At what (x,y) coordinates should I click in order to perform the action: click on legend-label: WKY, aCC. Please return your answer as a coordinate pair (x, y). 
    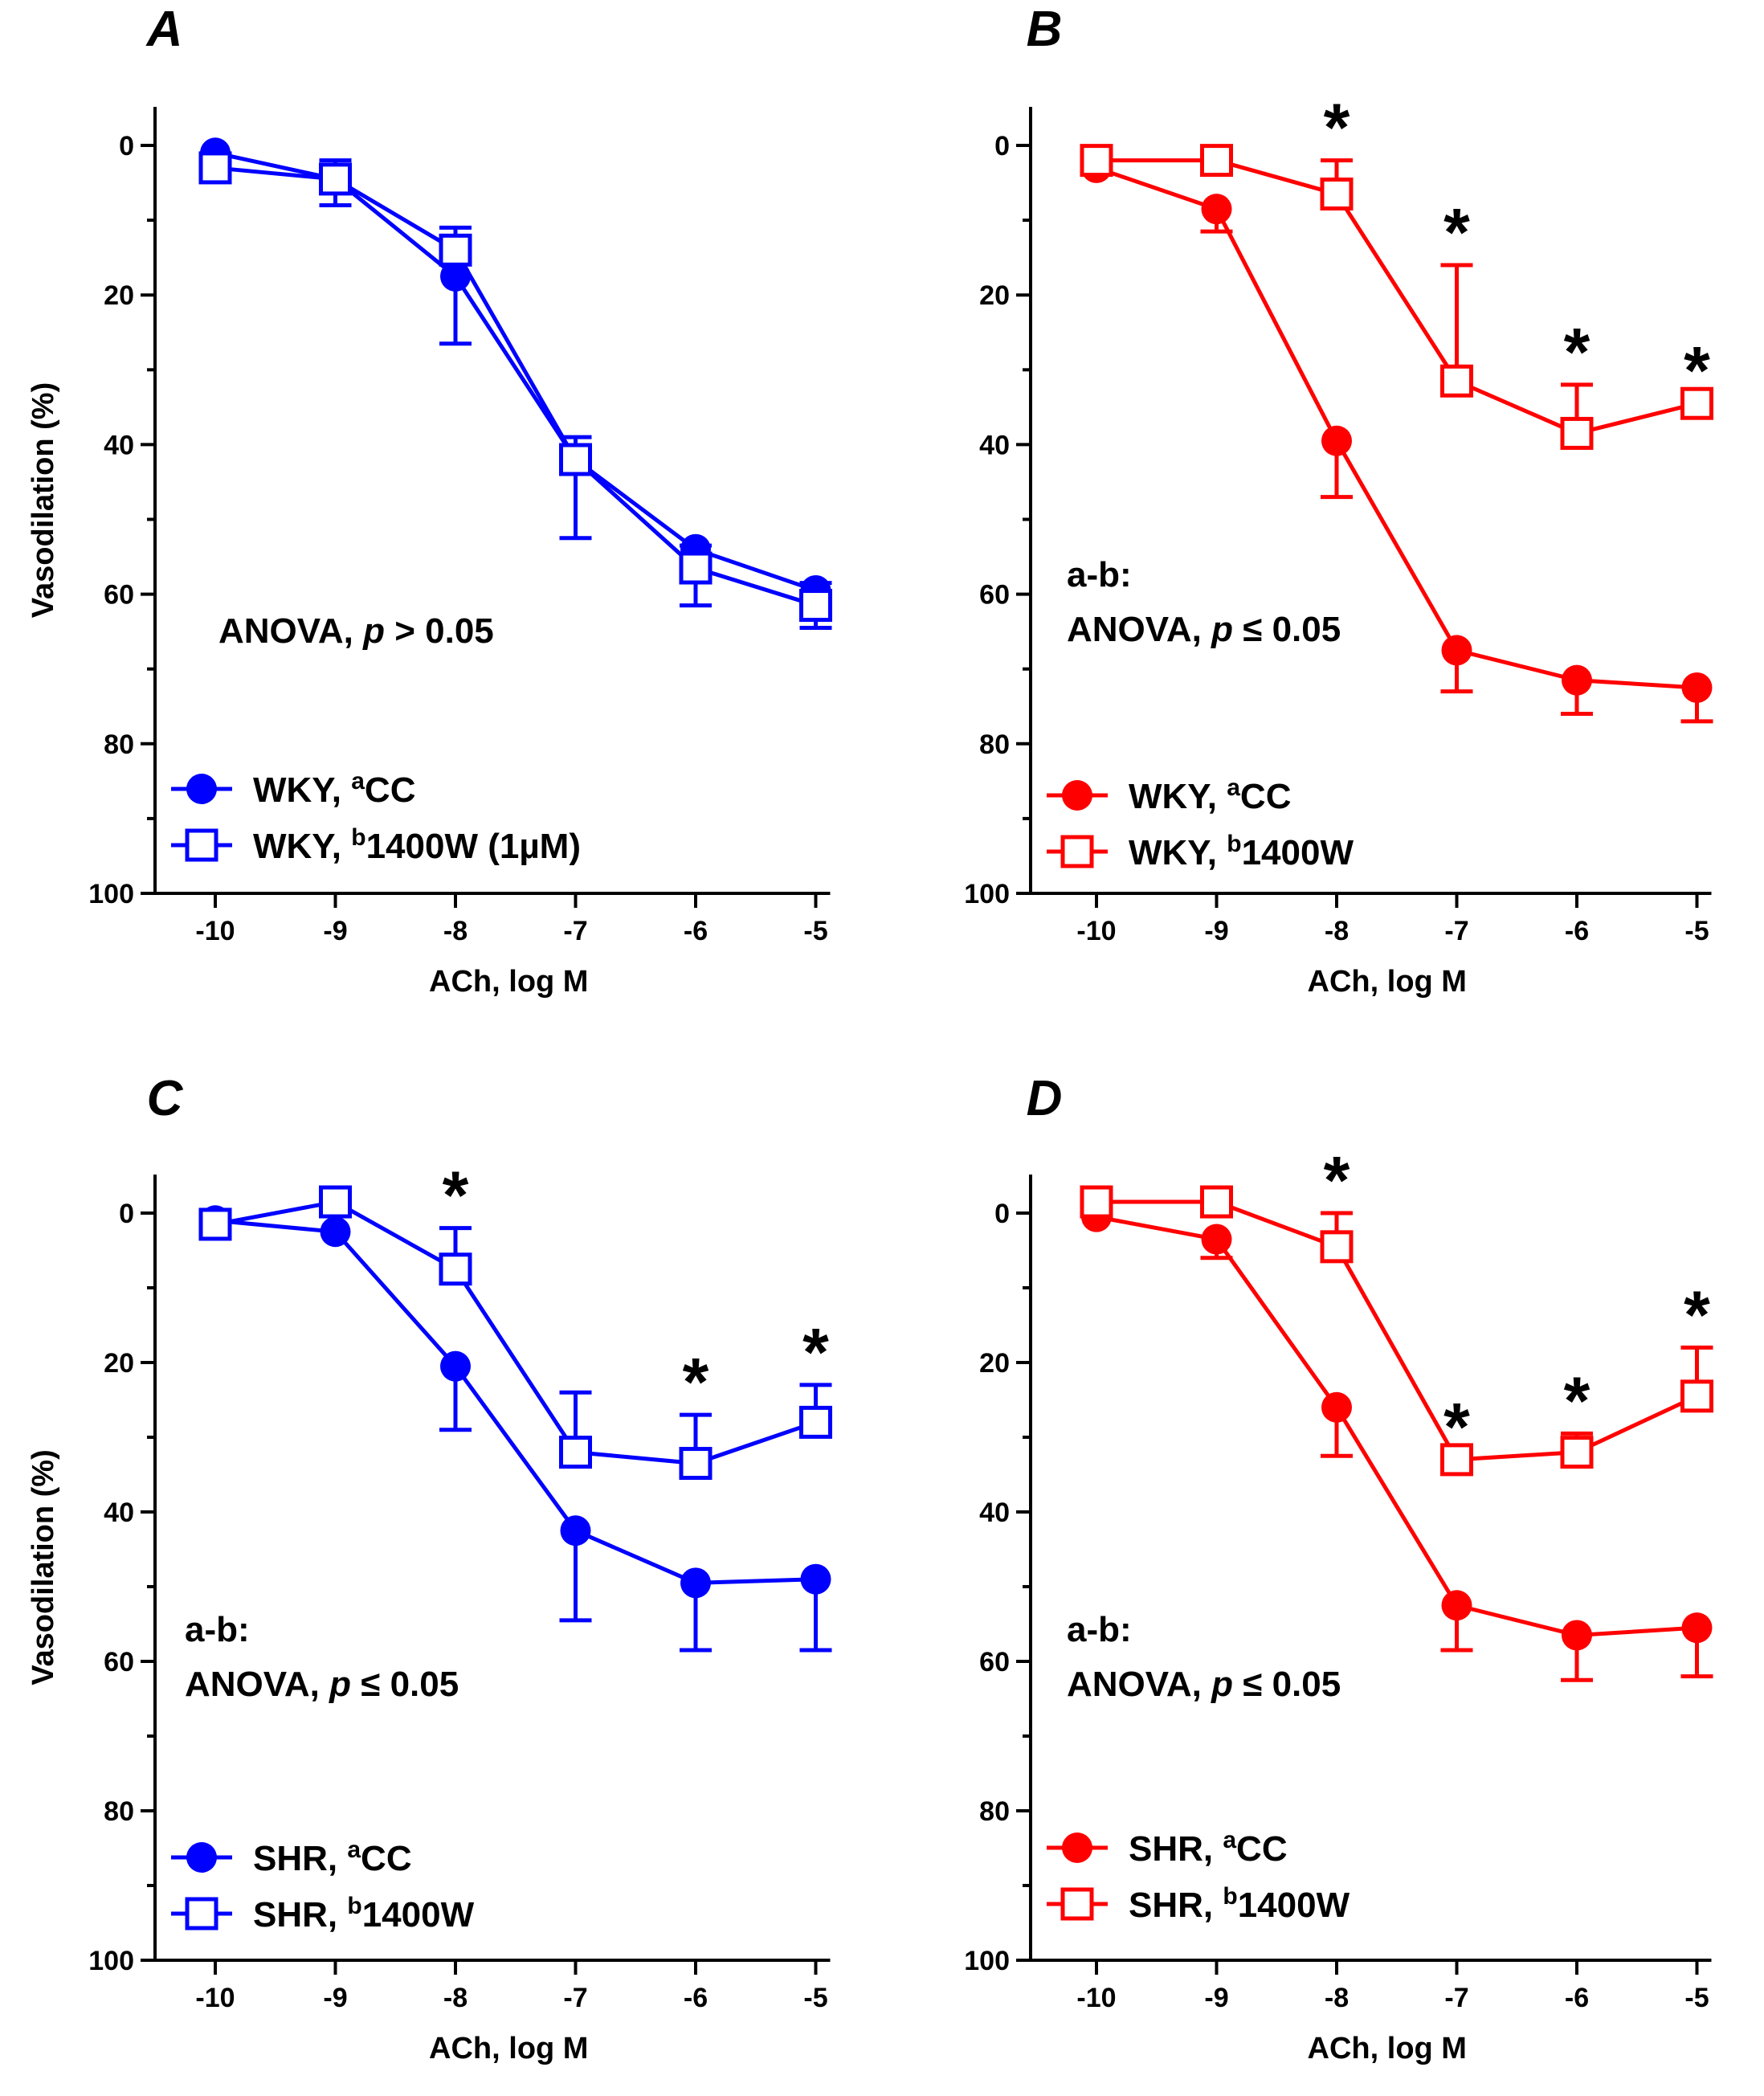
    Looking at the image, I should click on (1210, 795).